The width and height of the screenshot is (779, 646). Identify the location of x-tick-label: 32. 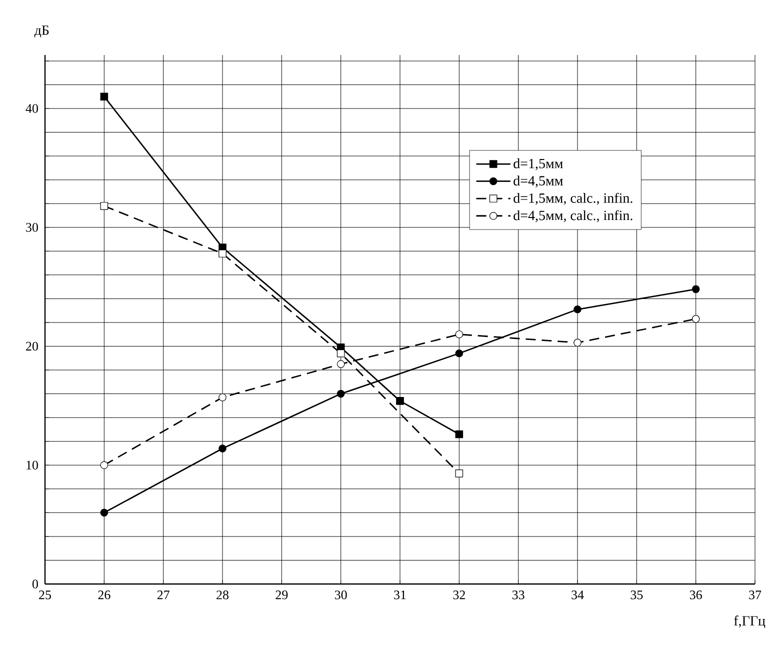
(459, 595).